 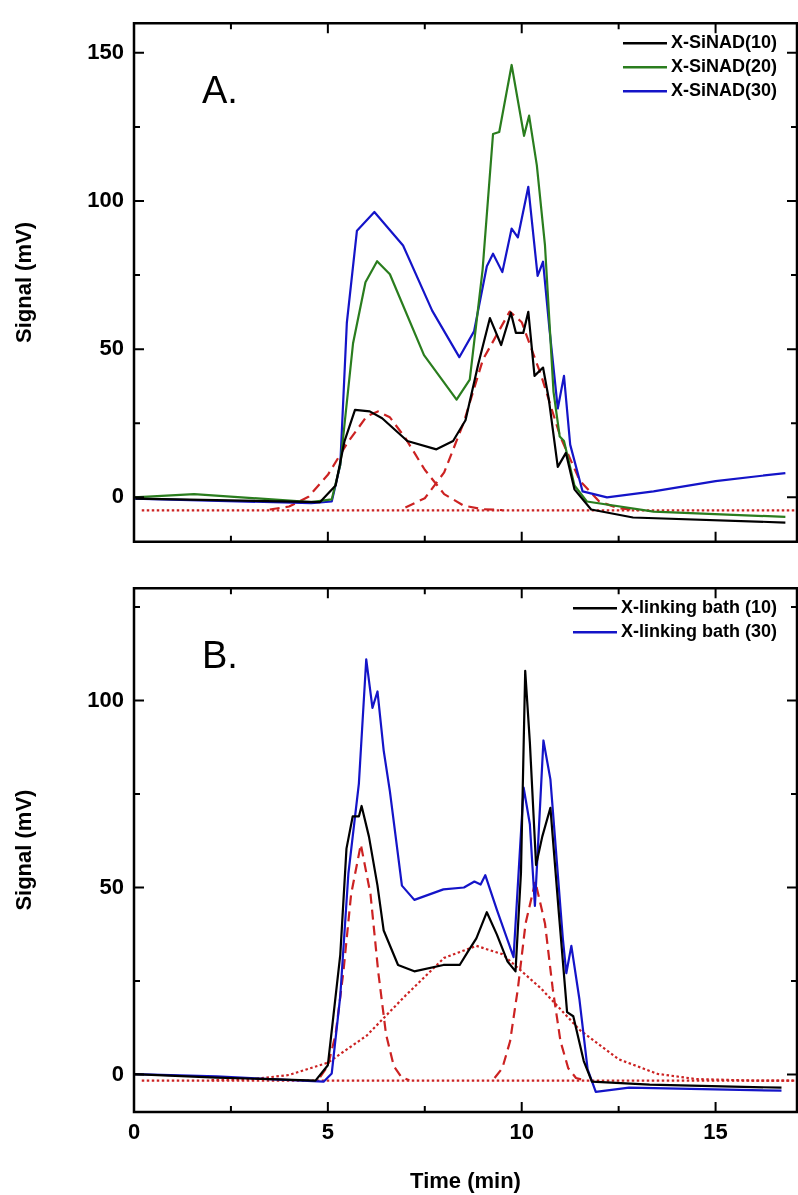 I want to click on x-tick-label: 15, so click(x=715, y=1132).